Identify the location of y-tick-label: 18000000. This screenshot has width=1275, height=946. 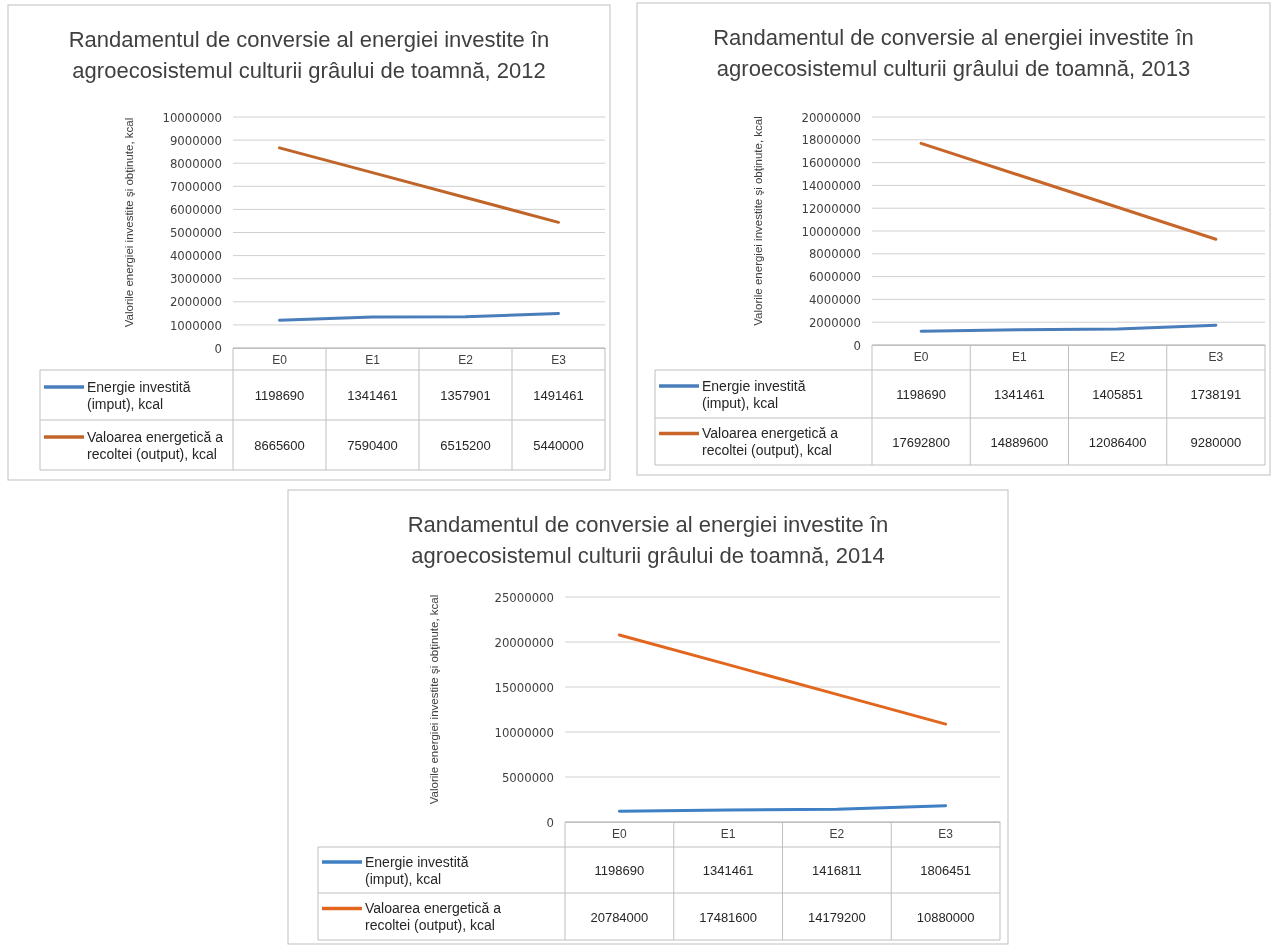
(831, 140).